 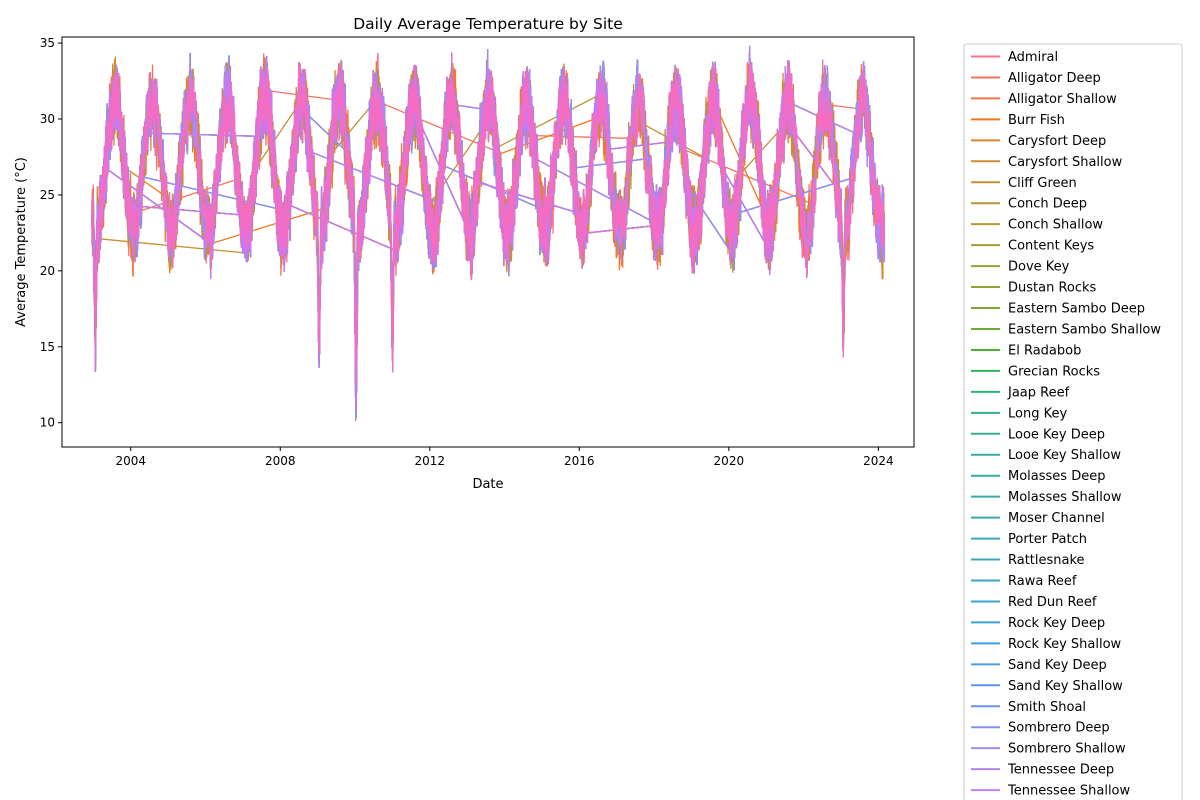 What do you see at coordinates (47, 195) in the screenshot?
I see `y-tick-label: 25` at bounding box center [47, 195].